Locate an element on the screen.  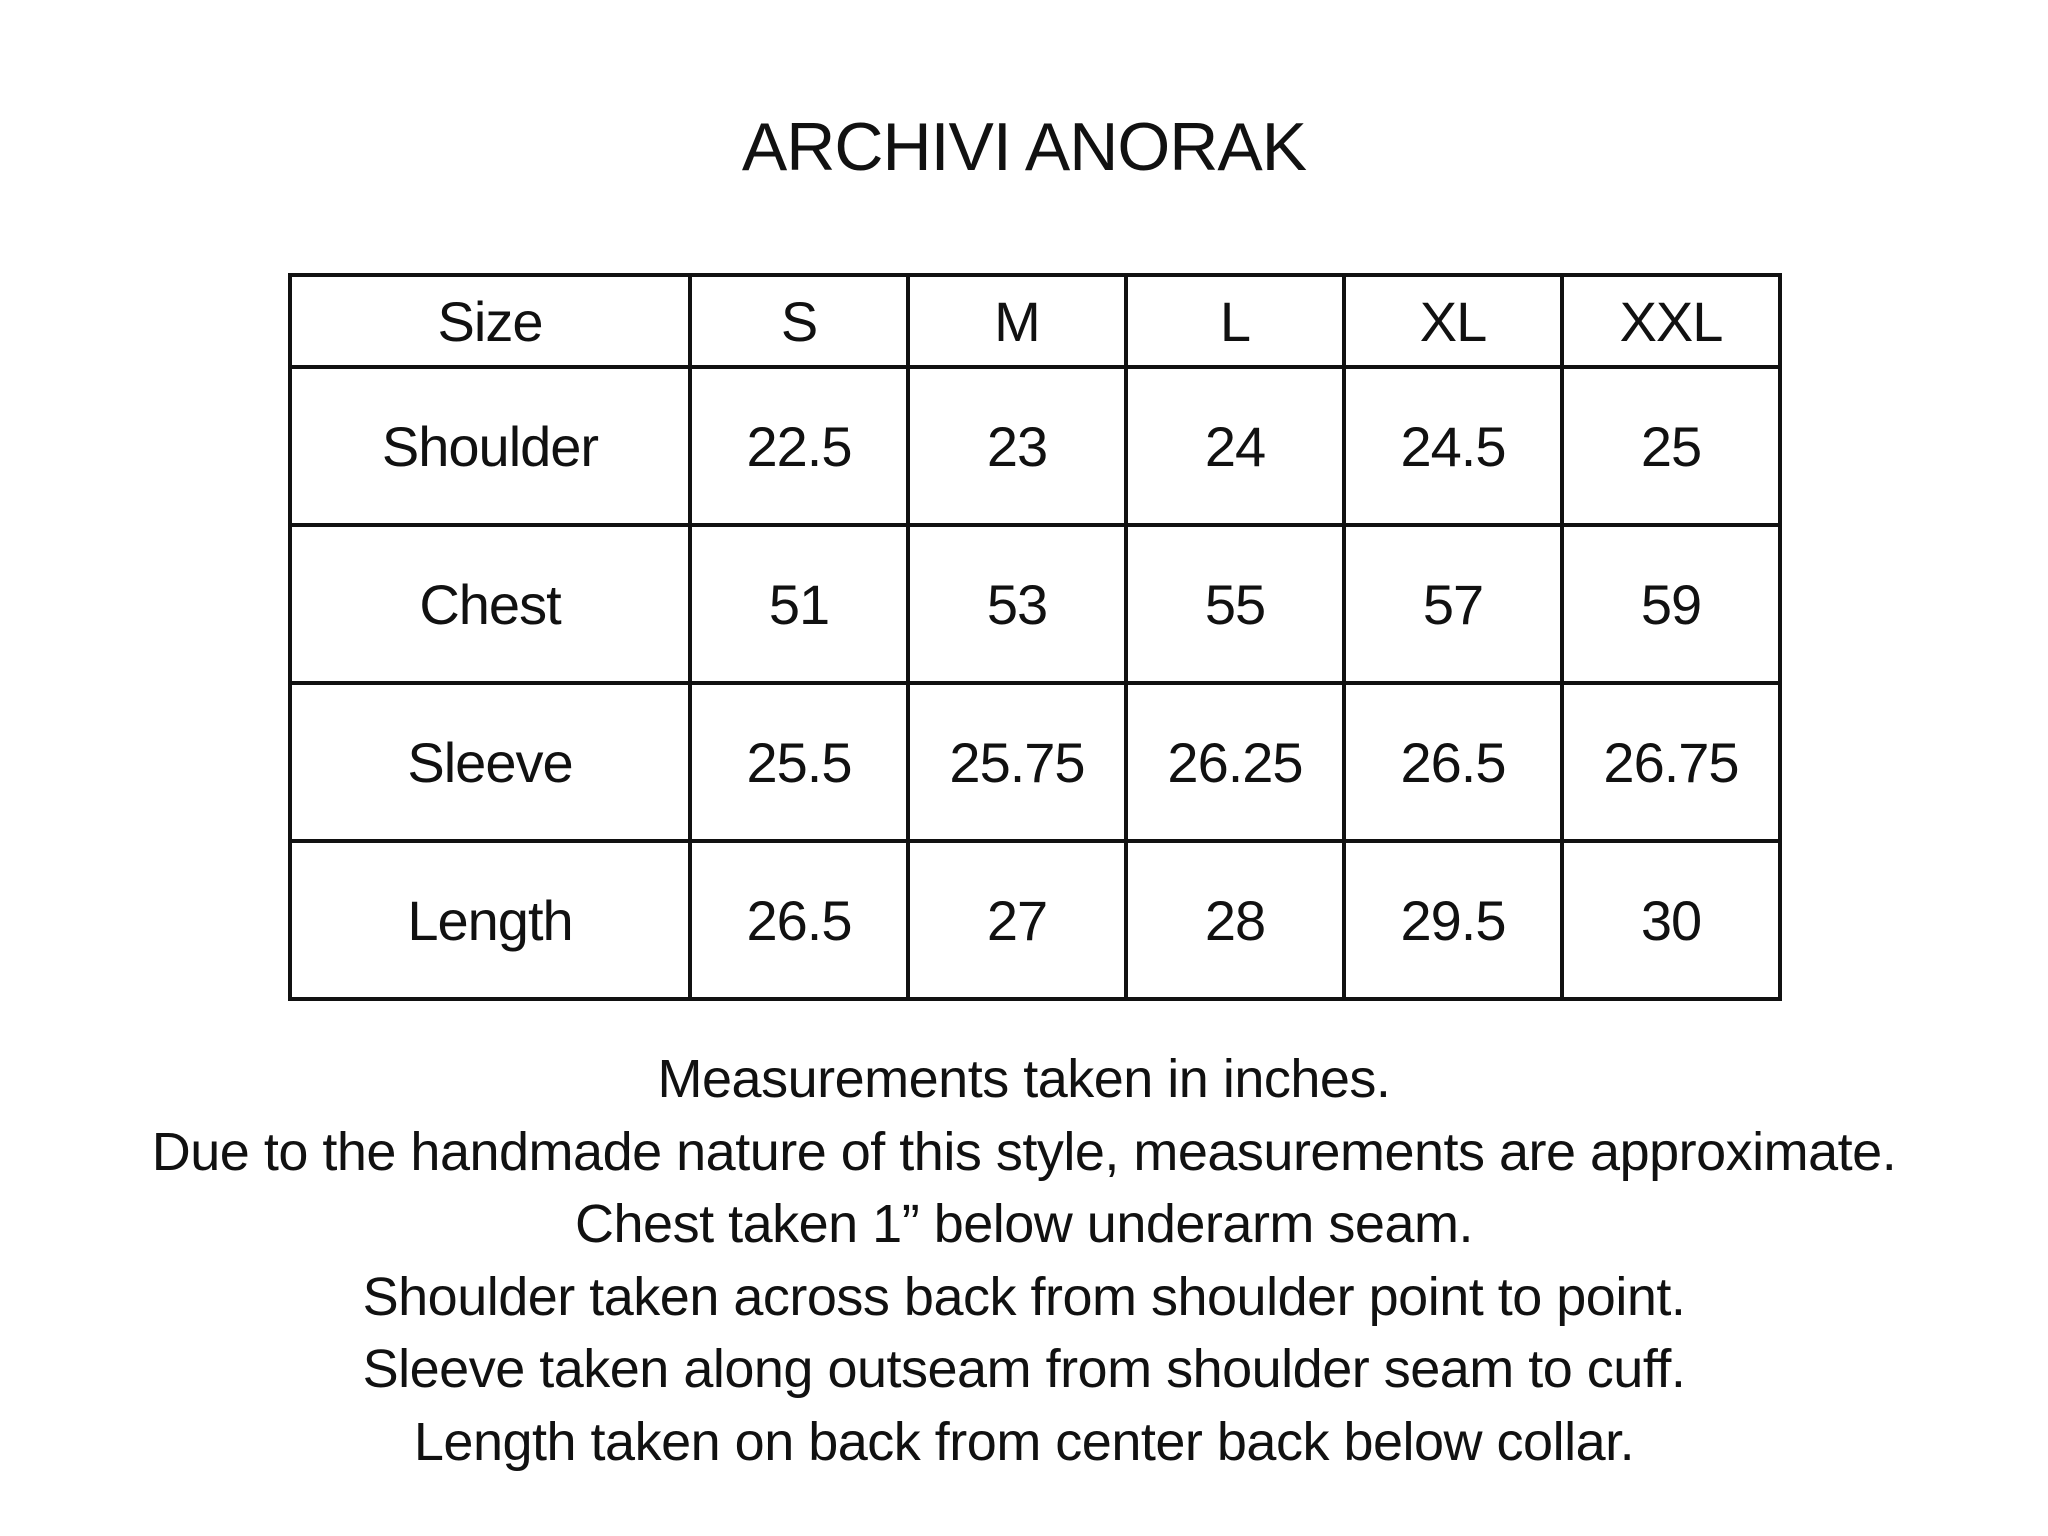
measurement-cell: 25 is located at coordinates (1671, 446).